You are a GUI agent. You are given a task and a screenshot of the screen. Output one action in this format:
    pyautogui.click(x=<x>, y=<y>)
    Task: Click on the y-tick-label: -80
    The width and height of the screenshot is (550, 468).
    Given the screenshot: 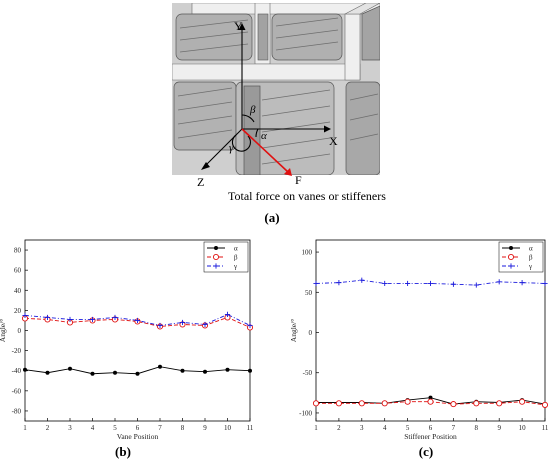 What is the action you would take?
    pyautogui.click(x=17, y=411)
    